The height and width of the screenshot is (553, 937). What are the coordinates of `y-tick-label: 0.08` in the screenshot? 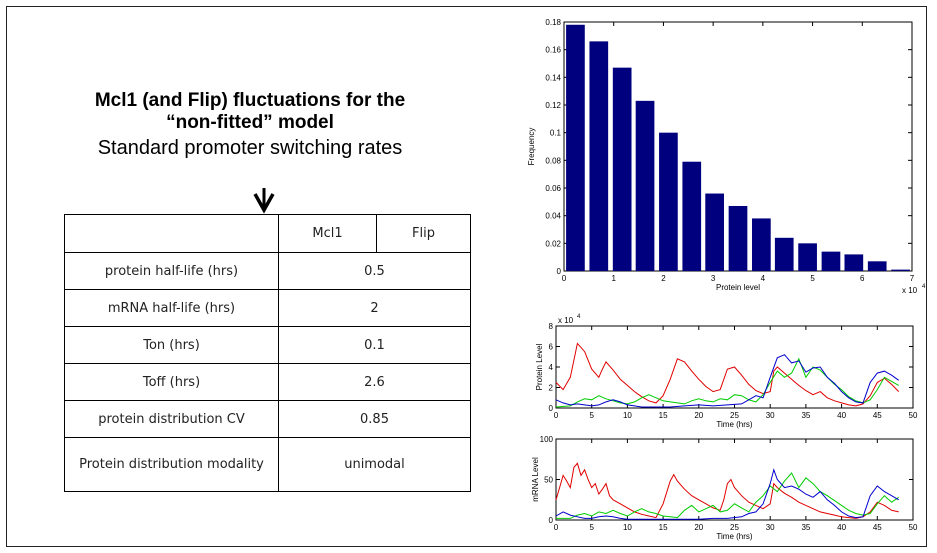 It's located at (553, 160).